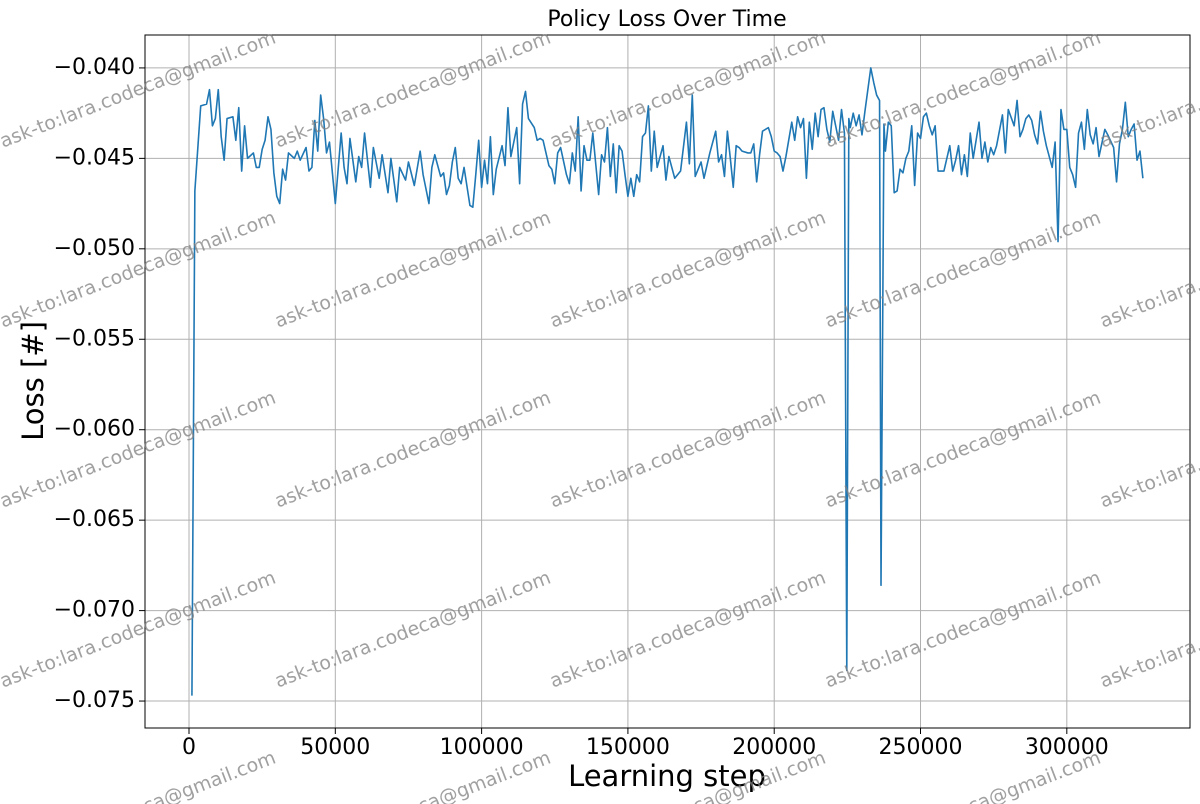 The height and width of the screenshot is (804, 1200). What do you see at coordinates (774, 747) in the screenshot?
I see `x-tick-label: 200000` at bounding box center [774, 747].